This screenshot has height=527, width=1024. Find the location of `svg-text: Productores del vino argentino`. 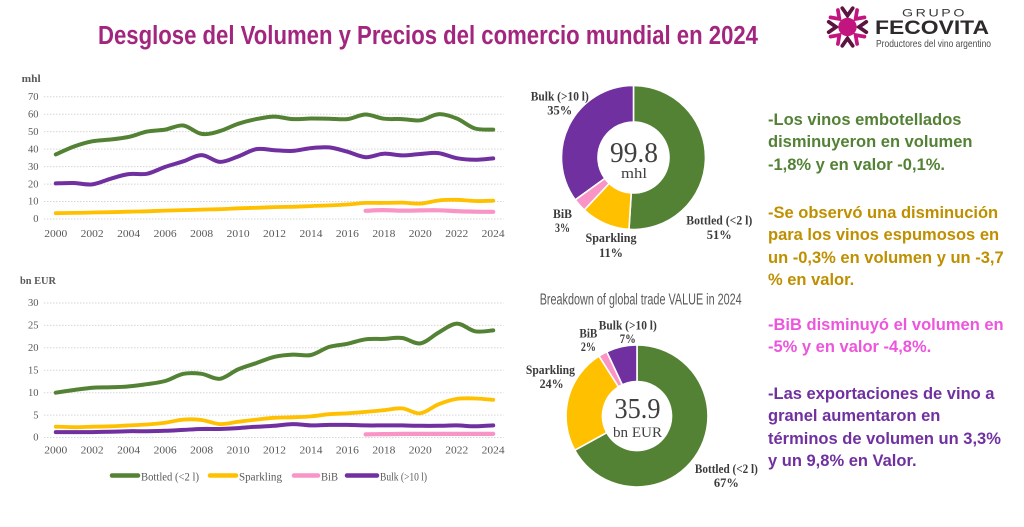

svg-text: Productores del vino argentino is located at coordinates (933, 44).